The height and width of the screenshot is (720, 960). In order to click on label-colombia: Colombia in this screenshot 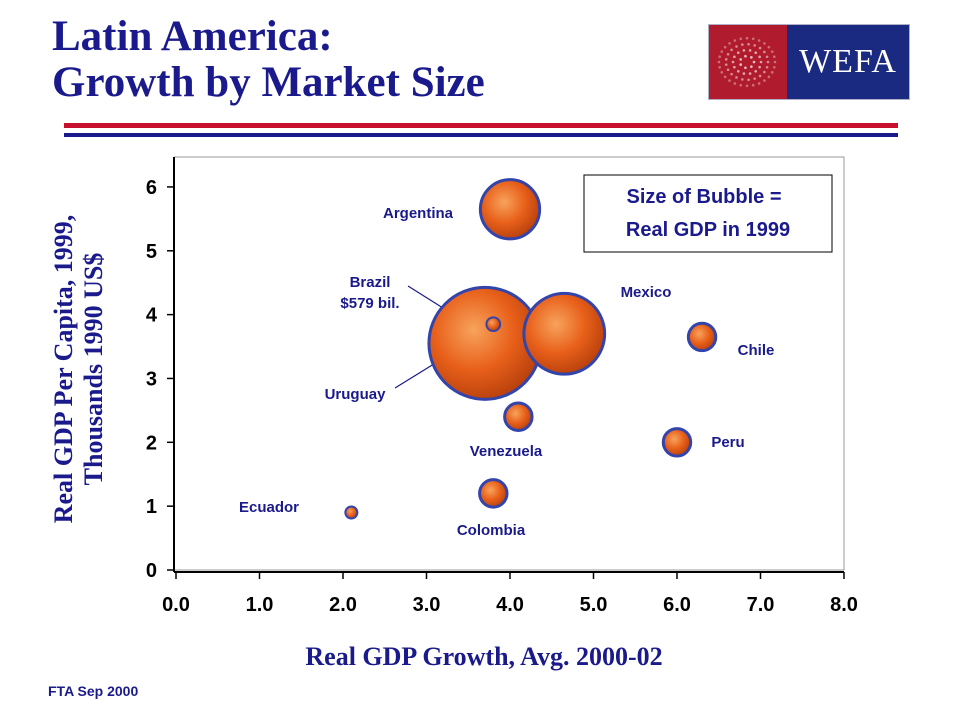, I will do `click(491, 530)`.